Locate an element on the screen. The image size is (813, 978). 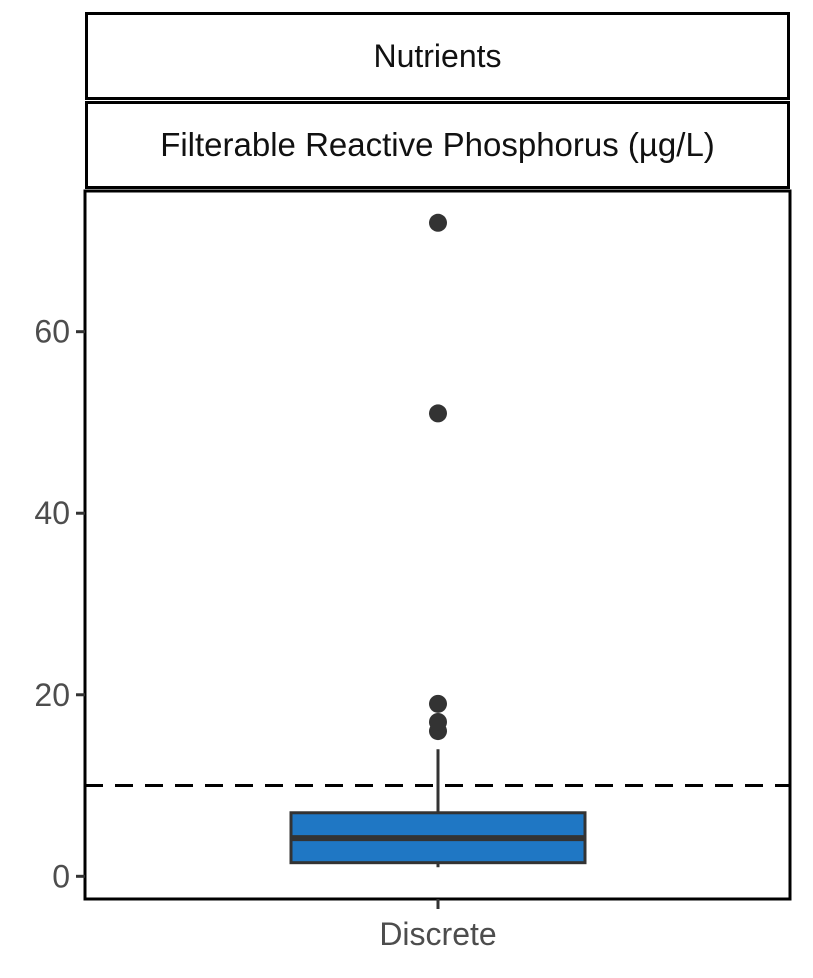
facet-strip-group-label: Nutrients is located at coordinates (437, 55).